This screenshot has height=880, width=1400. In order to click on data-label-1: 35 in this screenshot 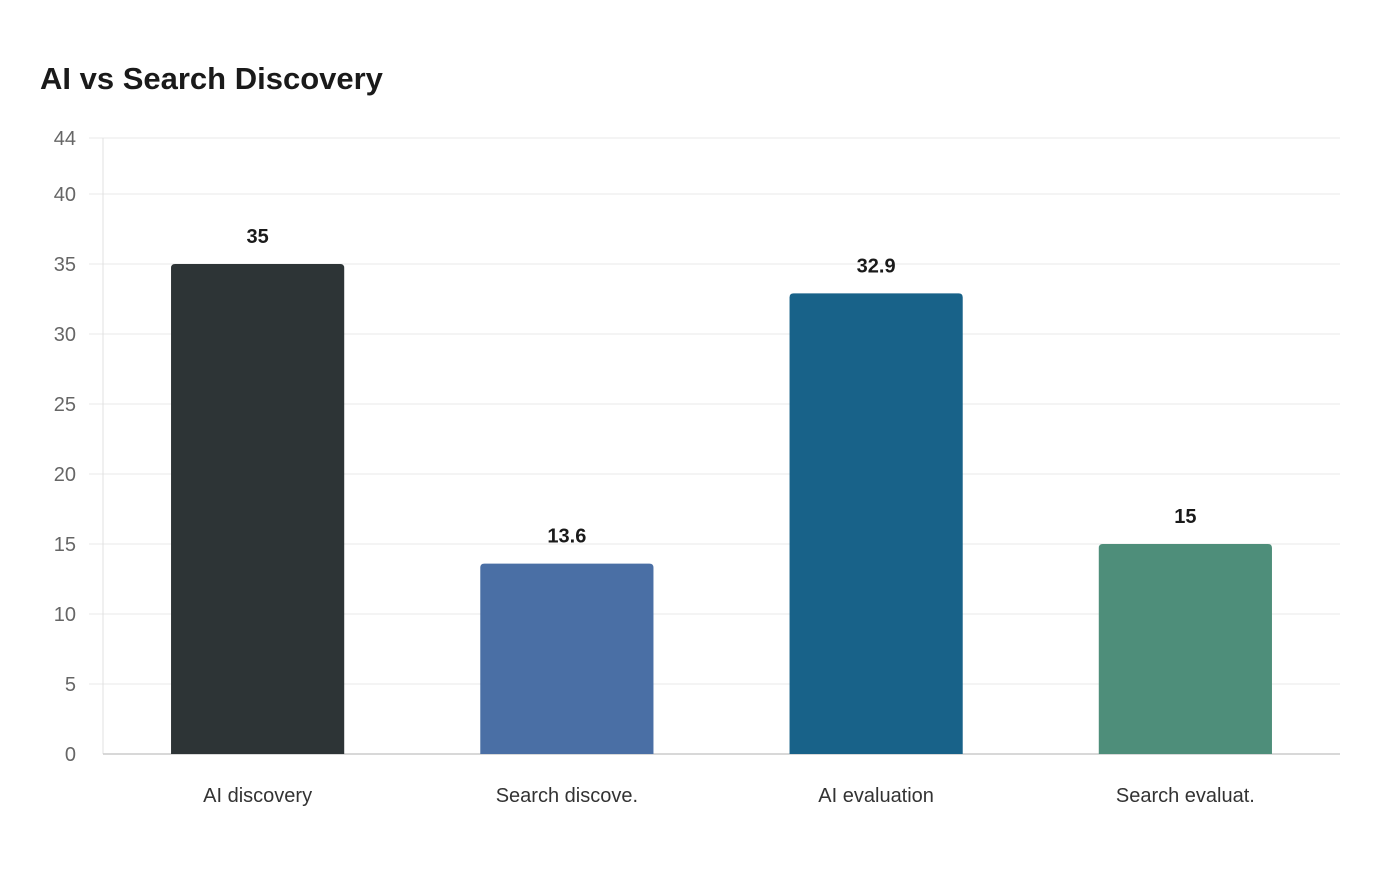, I will do `click(258, 237)`.